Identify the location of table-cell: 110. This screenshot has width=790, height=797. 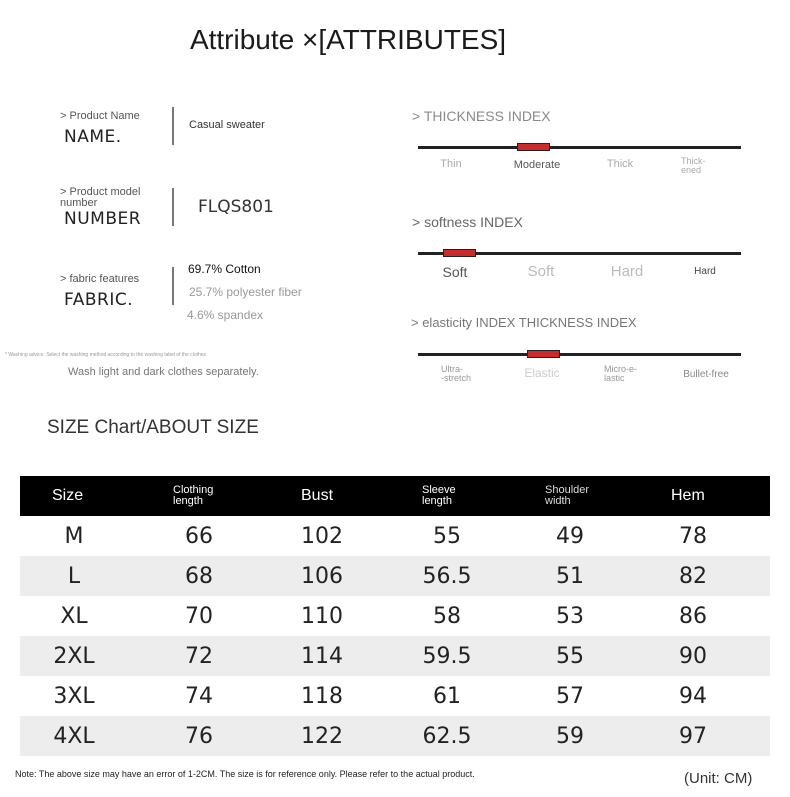
(322, 616).